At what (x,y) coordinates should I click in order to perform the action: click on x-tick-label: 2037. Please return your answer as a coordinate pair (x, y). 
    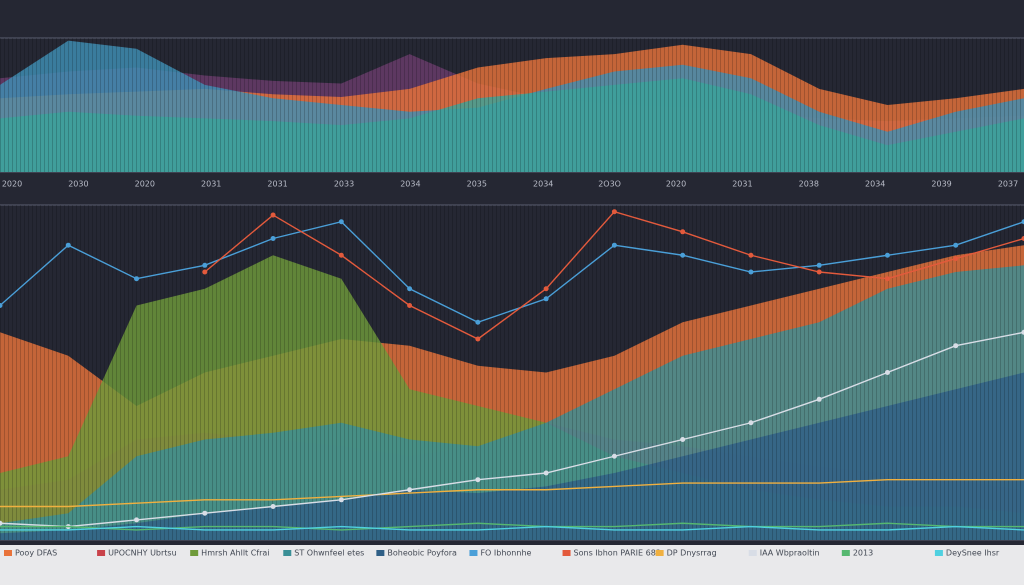
    Looking at the image, I should click on (1008, 184).